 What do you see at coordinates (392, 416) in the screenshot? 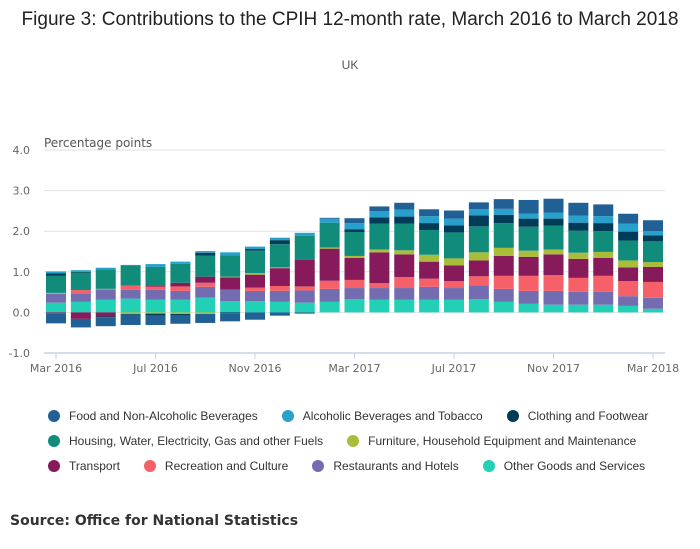
I see `legend-label: Alcoholic Beverages and Tobacco` at bounding box center [392, 416].